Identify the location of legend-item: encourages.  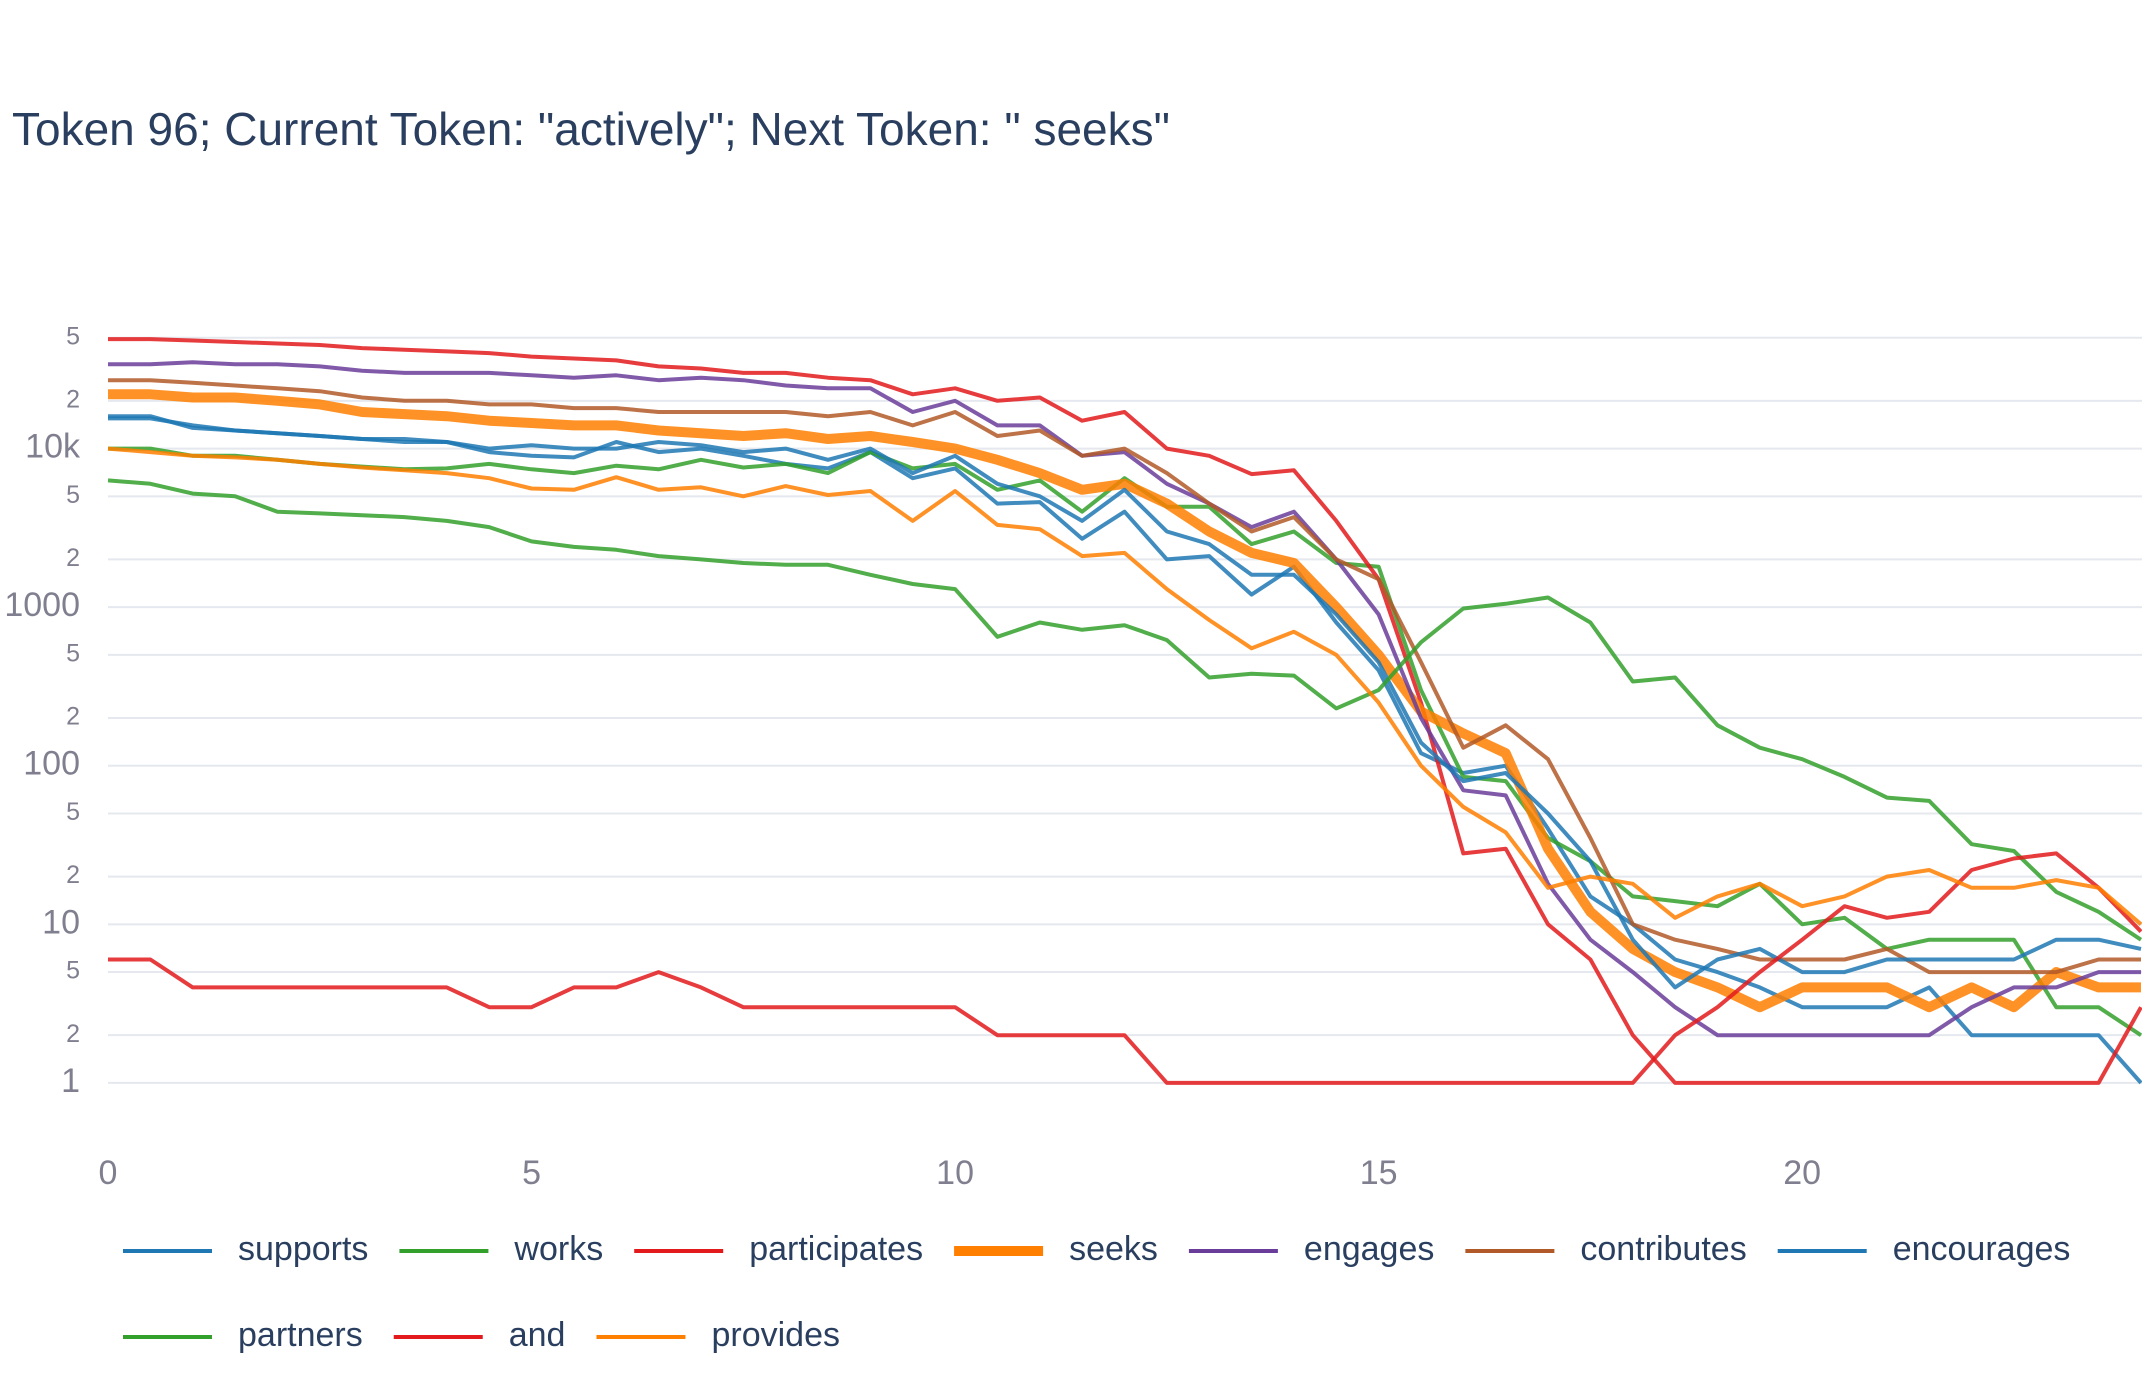
(1924, 1249).